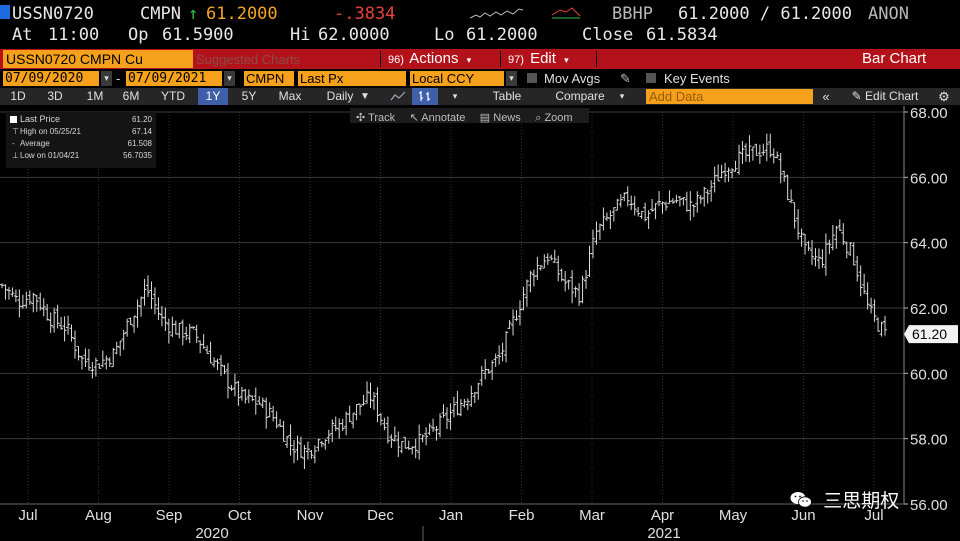 This screenshot has height=541, width=960. I want to click on period-1m-button: 1M, so click(95, 96).